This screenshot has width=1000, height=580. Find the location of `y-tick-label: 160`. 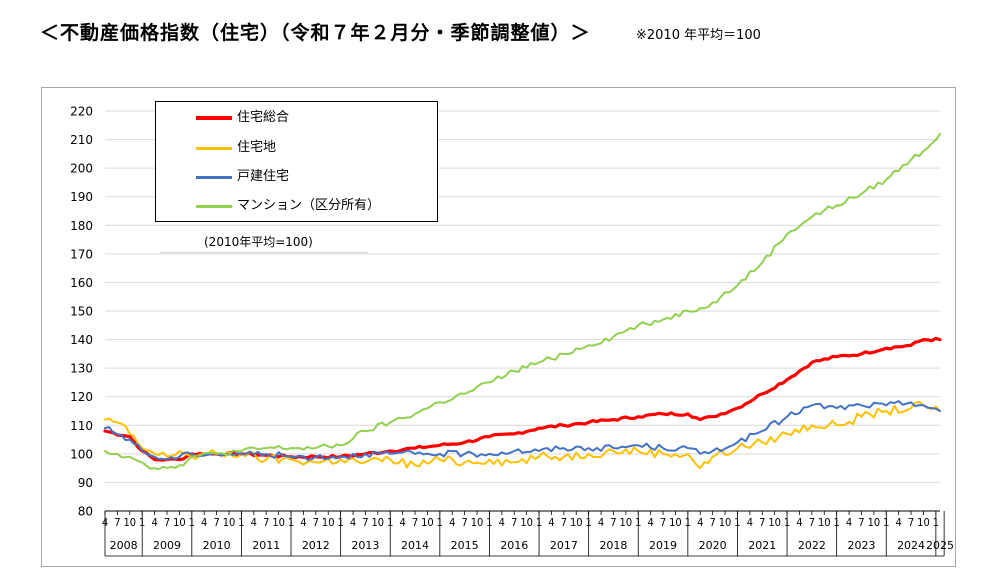

y-tick-label: 160 is located at coordinates (81, 283).